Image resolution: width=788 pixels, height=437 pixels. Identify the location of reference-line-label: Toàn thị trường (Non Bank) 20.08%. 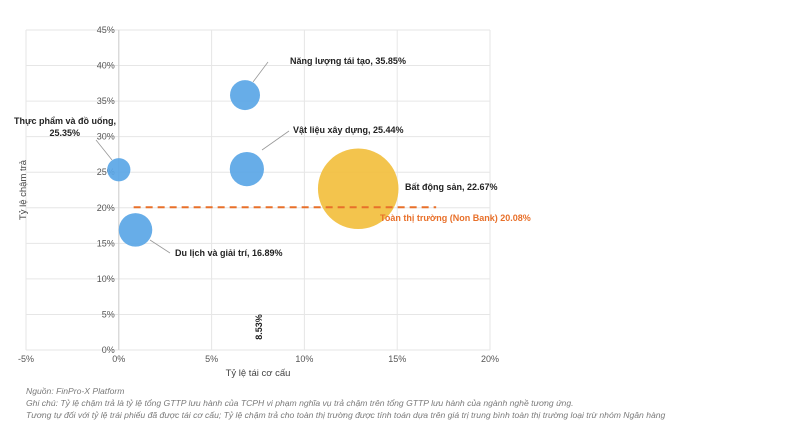
(455, 218).